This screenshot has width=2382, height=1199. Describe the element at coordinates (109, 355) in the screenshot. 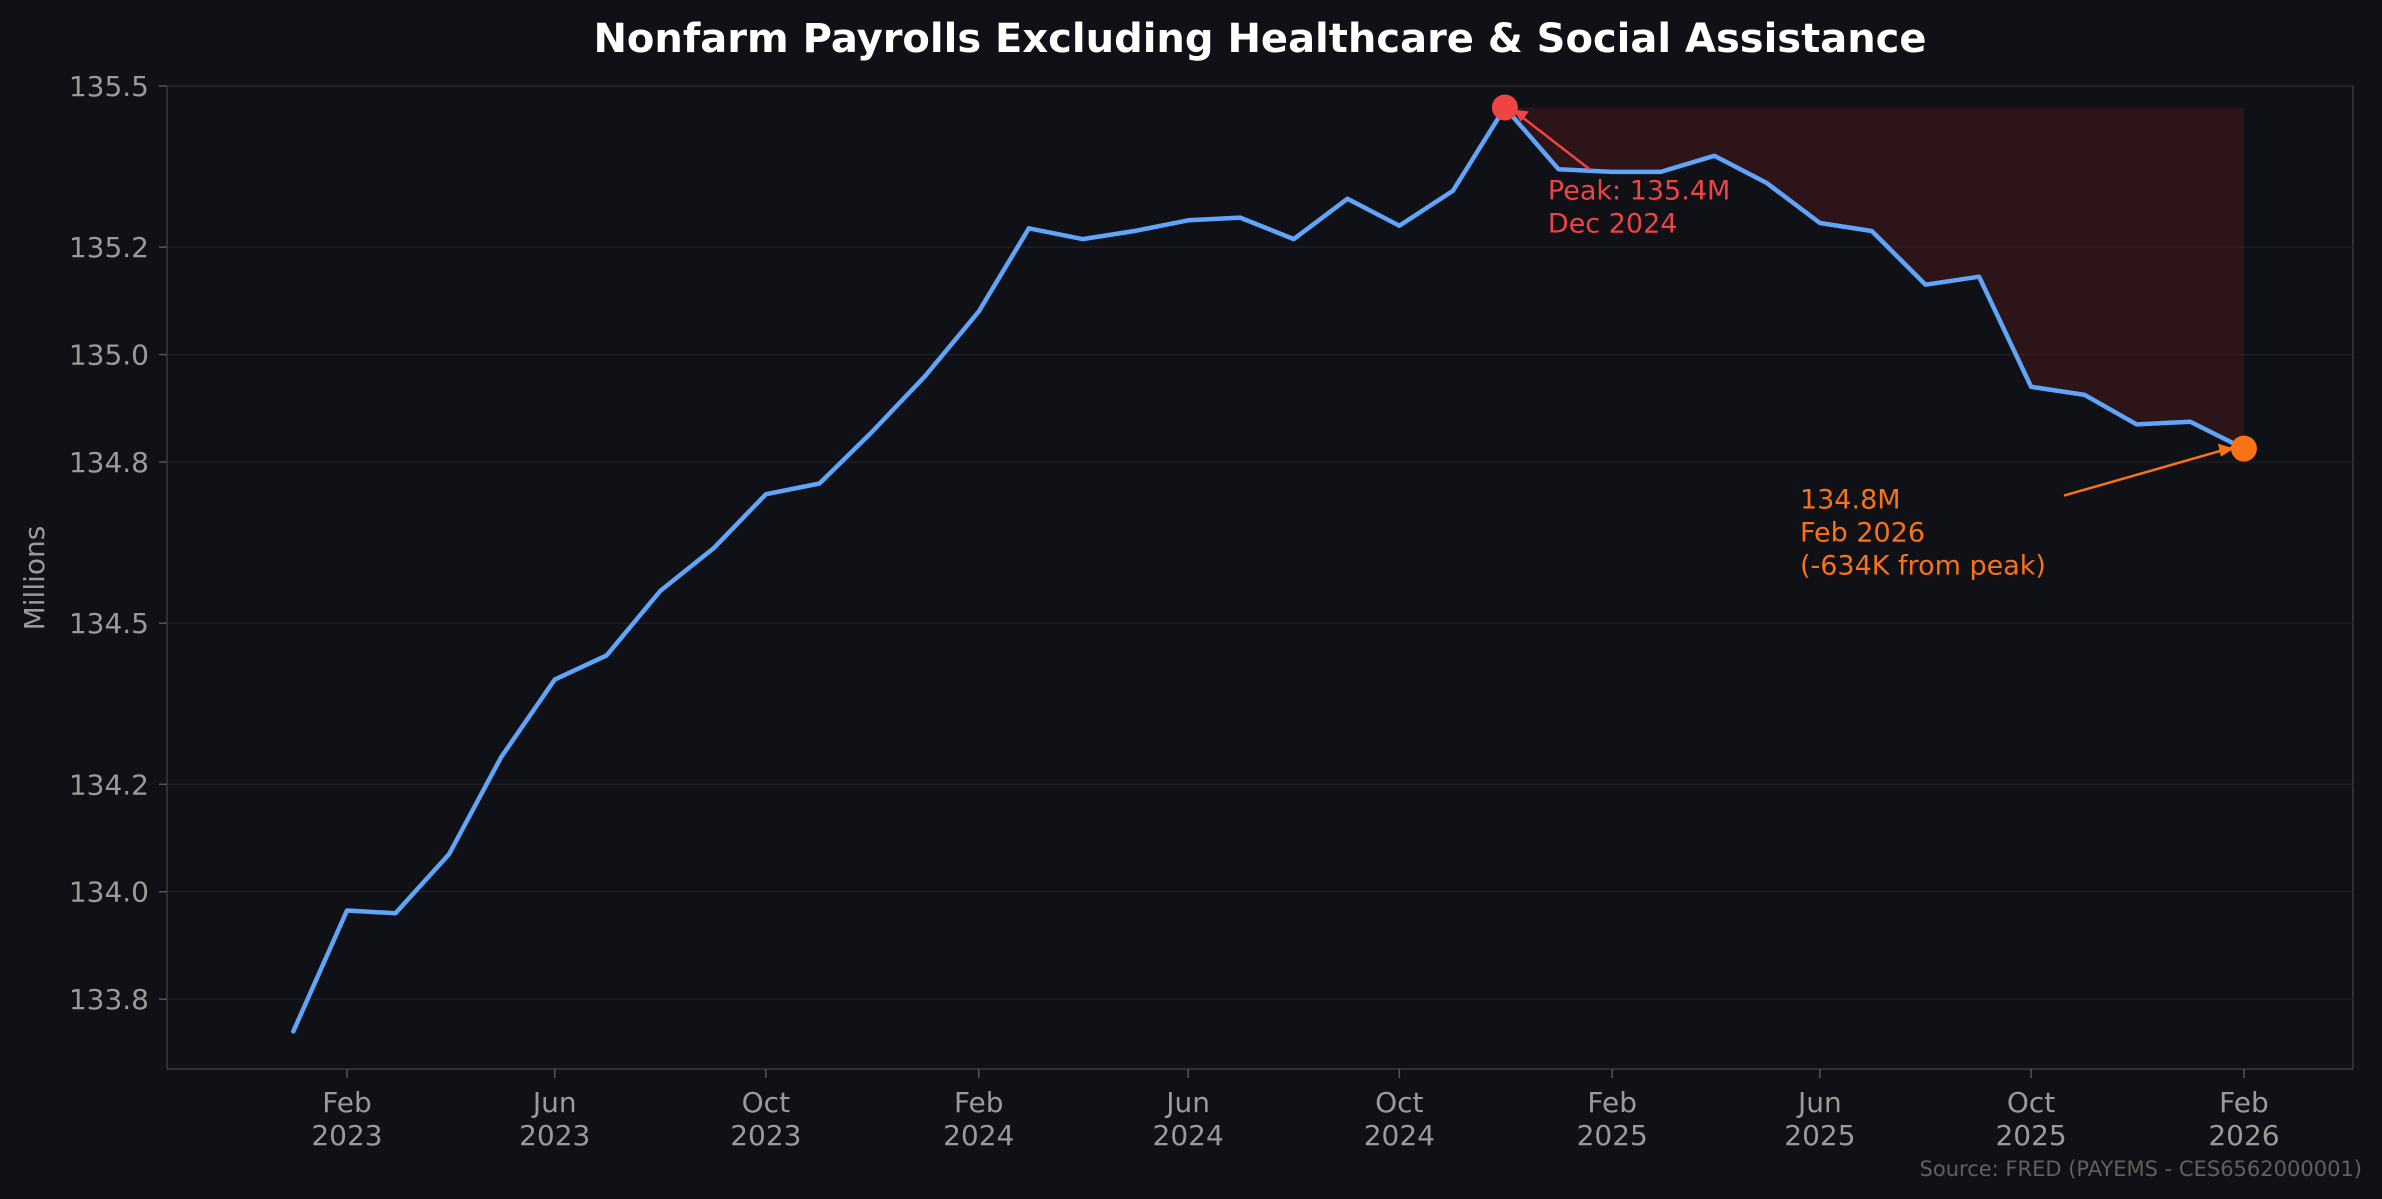

I see `y-tick-label: 135.0` at that location.